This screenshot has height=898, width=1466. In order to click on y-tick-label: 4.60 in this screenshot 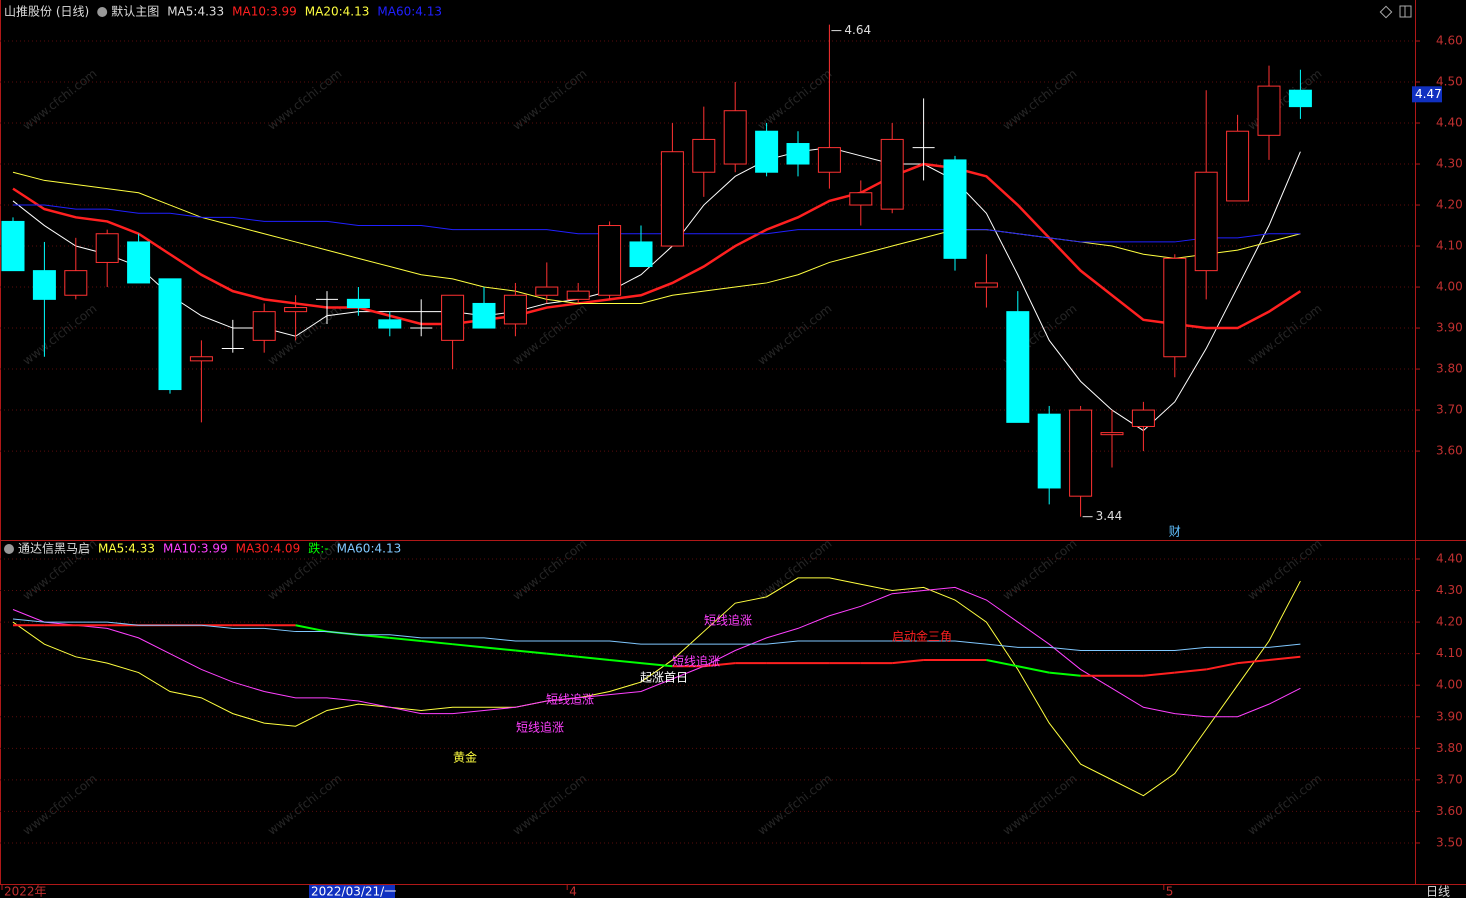, I will do `click(1449, 41)`.